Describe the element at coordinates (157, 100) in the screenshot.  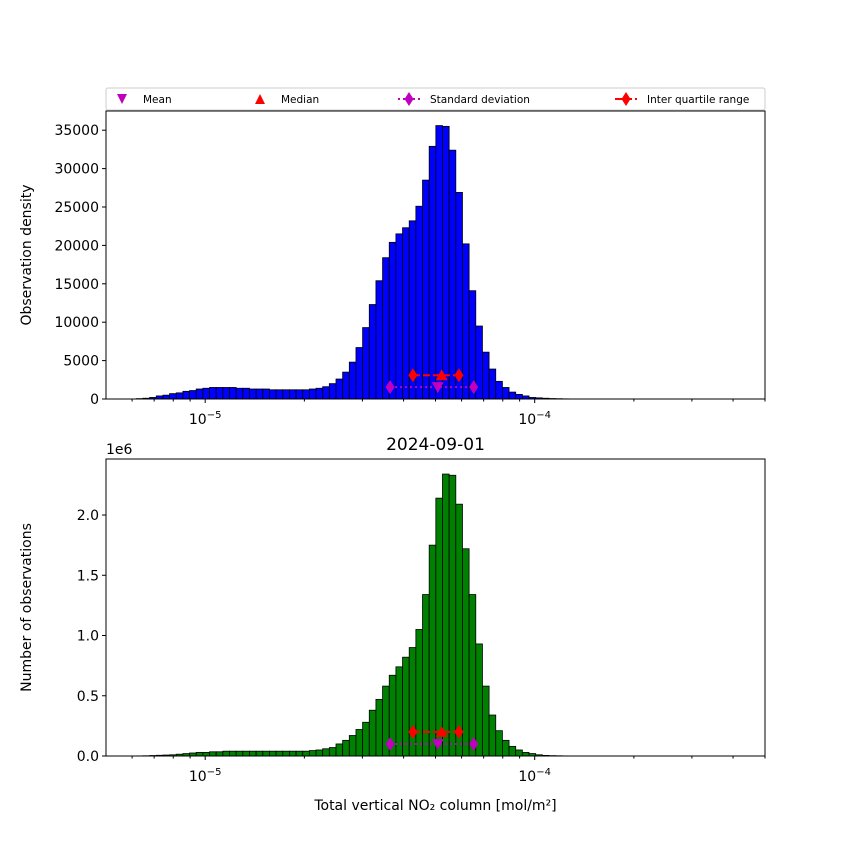
I see `legend-label: Mean` at that location.